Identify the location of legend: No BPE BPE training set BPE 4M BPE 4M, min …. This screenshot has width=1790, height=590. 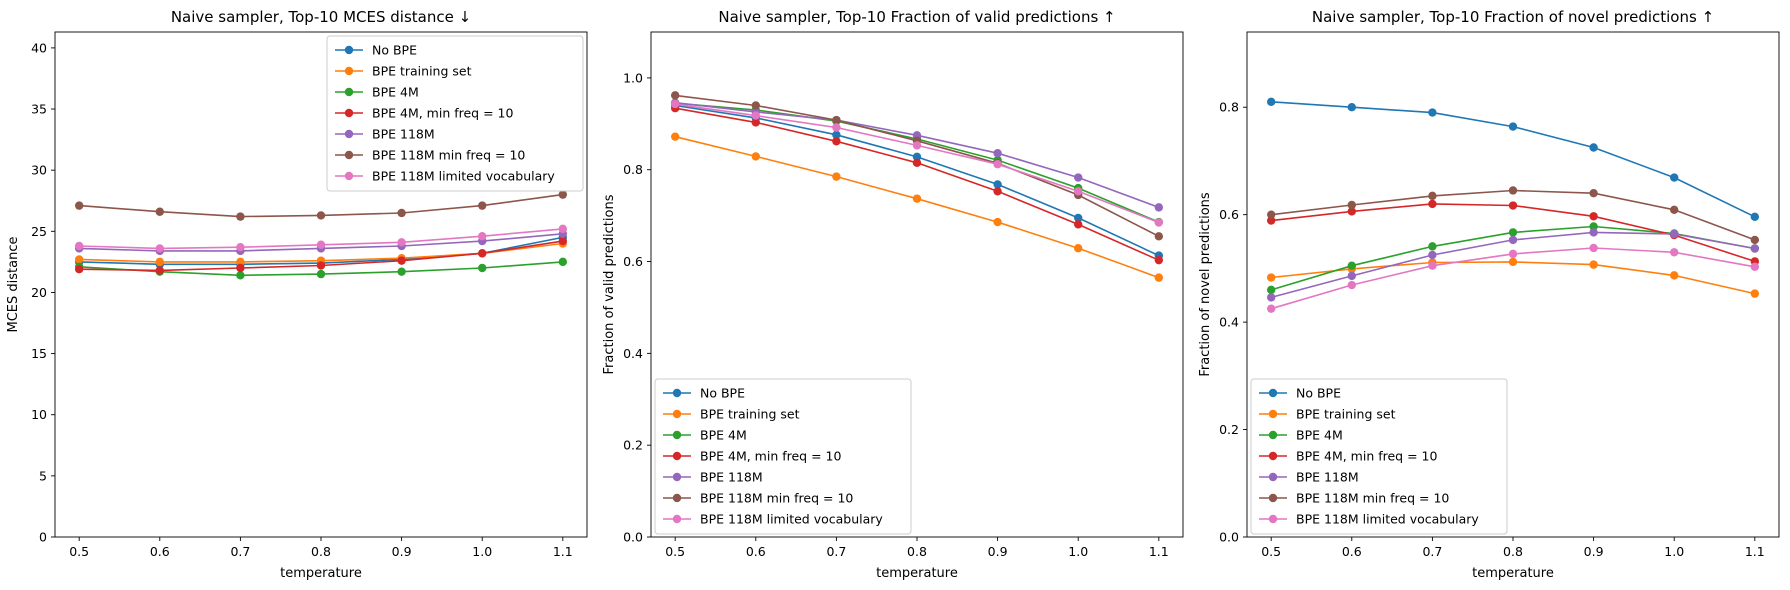
(455, 113).